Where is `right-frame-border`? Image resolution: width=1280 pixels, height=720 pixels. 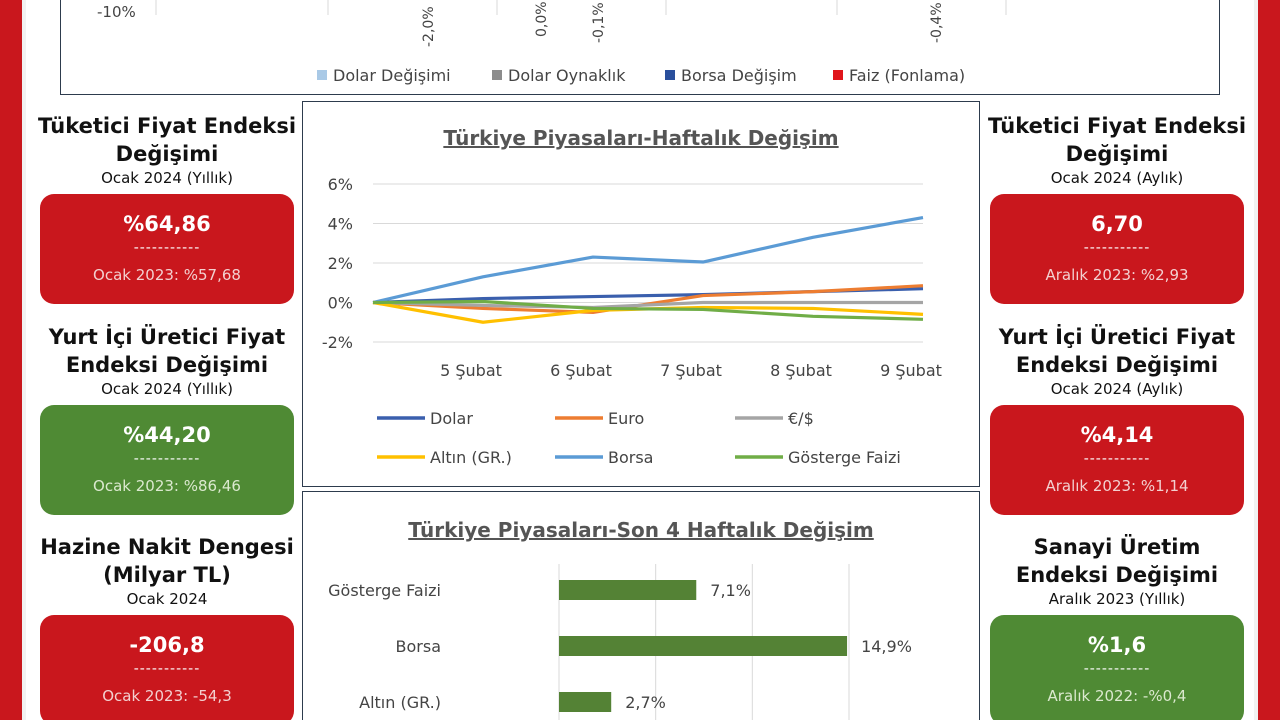 right-frame-border is located at coordinates (1269, 360).